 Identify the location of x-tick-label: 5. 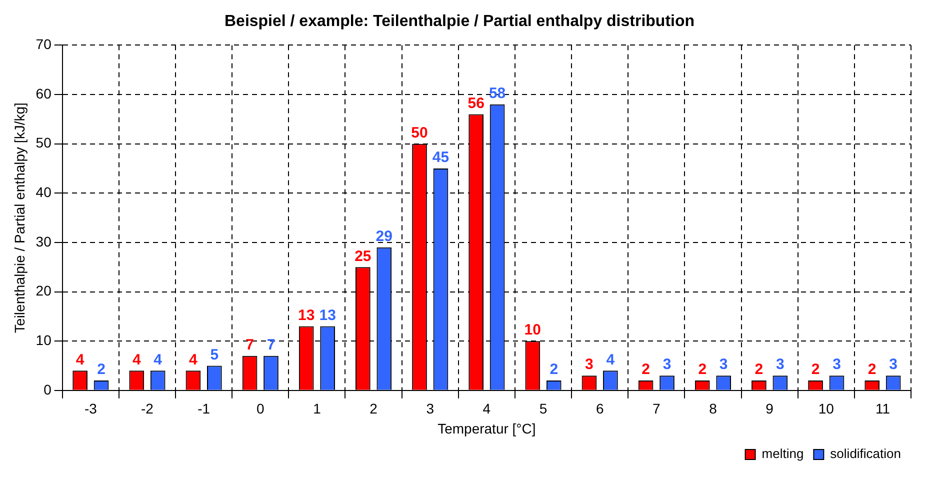
(543, 408).